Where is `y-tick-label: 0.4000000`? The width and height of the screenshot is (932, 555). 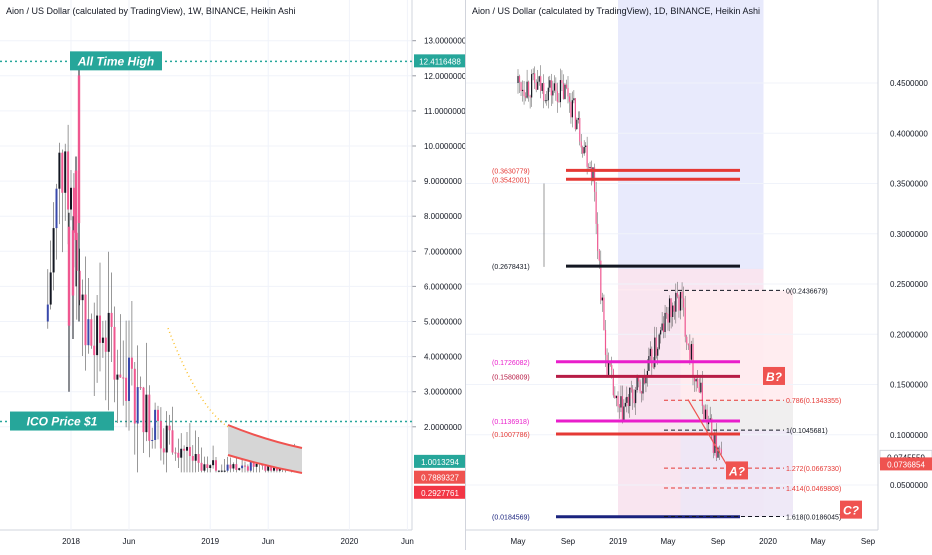 y-tick-label: 0.4000000 is located at coordinates (909, 133).